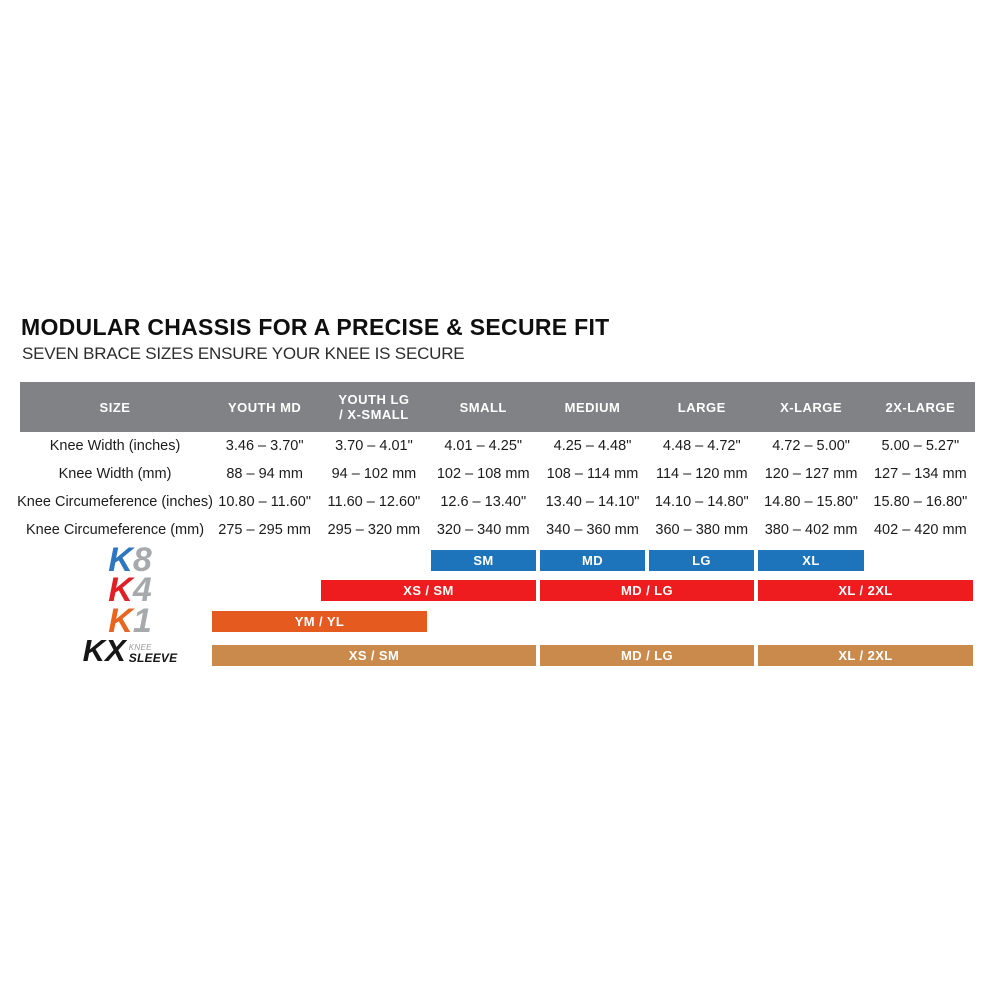  What do you see at coordinates (264, 446) in the screenshot?
I see `cell: 3.46 – 3.70"` at bounding box center [264, 446].